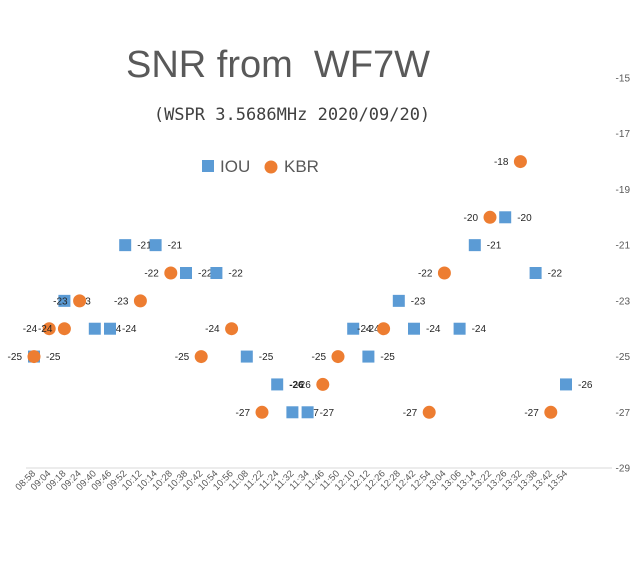  What do you see at coordinates (501, 162) in the screenshot?
I see `kbr-data-label: -18` at bounding box center [501, 162].